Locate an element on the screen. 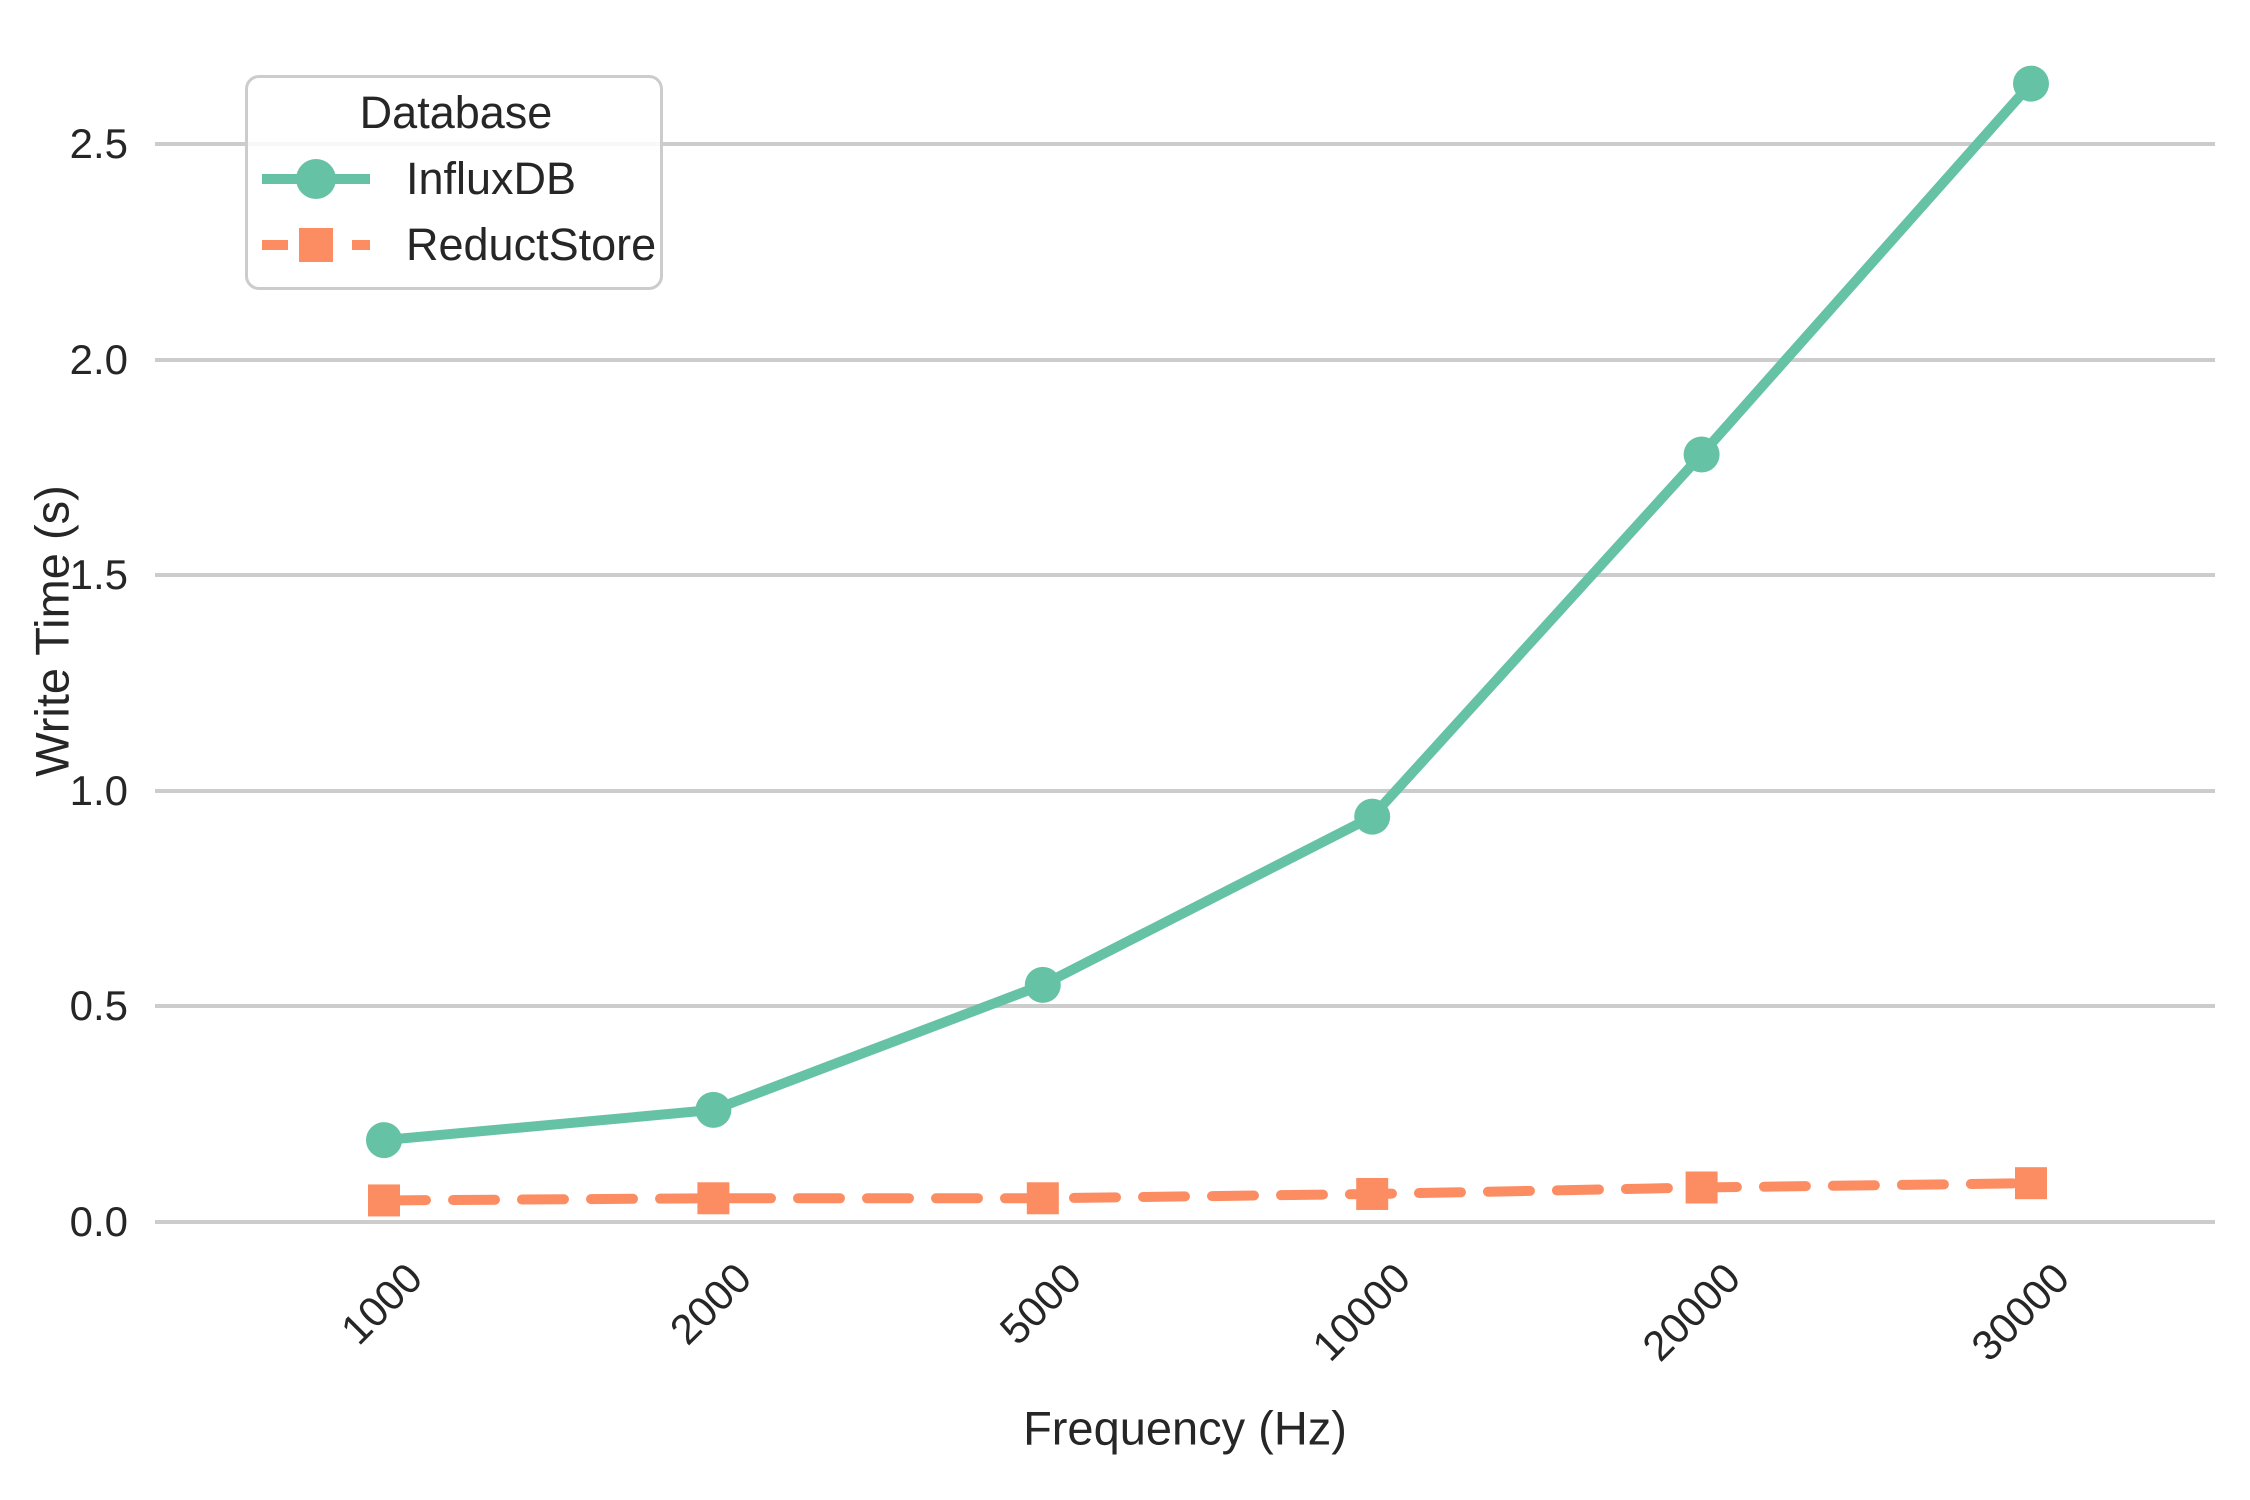 The image size is (2250, 1500). line-square-marker-icon is located at coordinates (316, 245).